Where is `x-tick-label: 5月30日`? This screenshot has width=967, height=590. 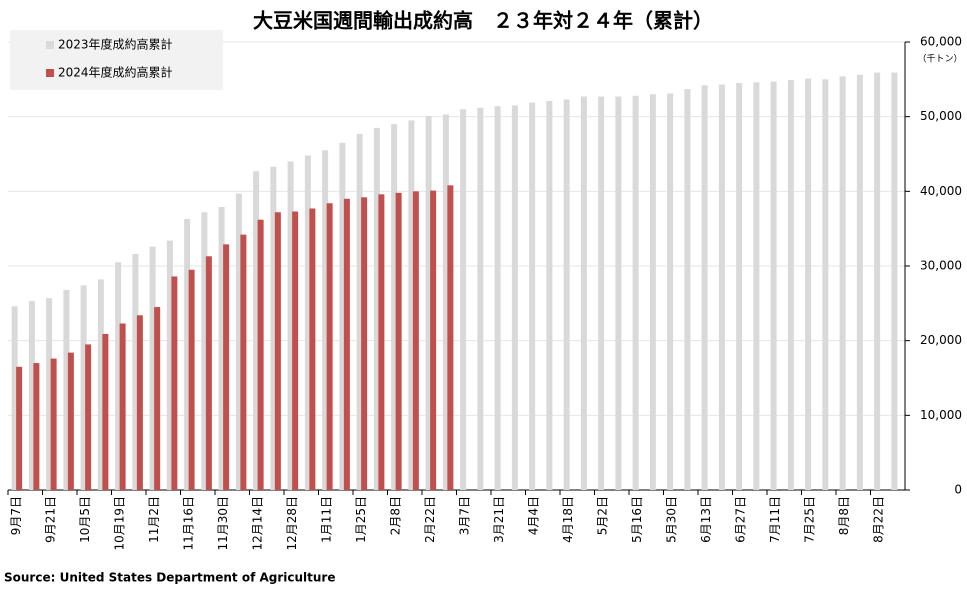 x-tick-label: 5月30日 is located at coordinates (672, 519).